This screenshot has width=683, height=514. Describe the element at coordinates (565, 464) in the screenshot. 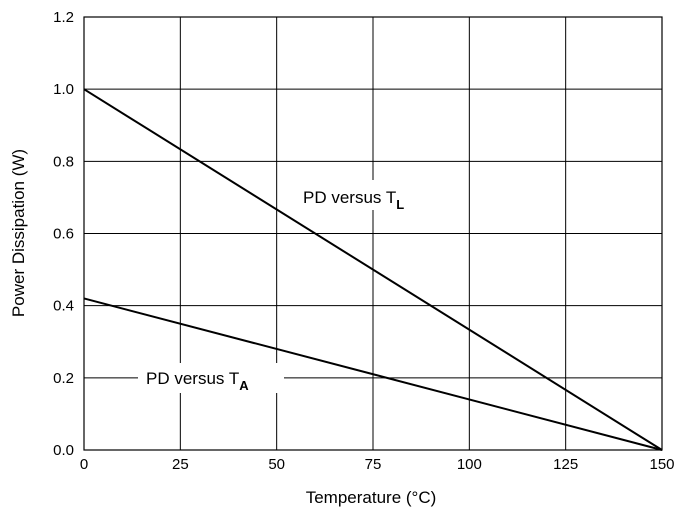

I see `x-tick-label: 125` at that location.